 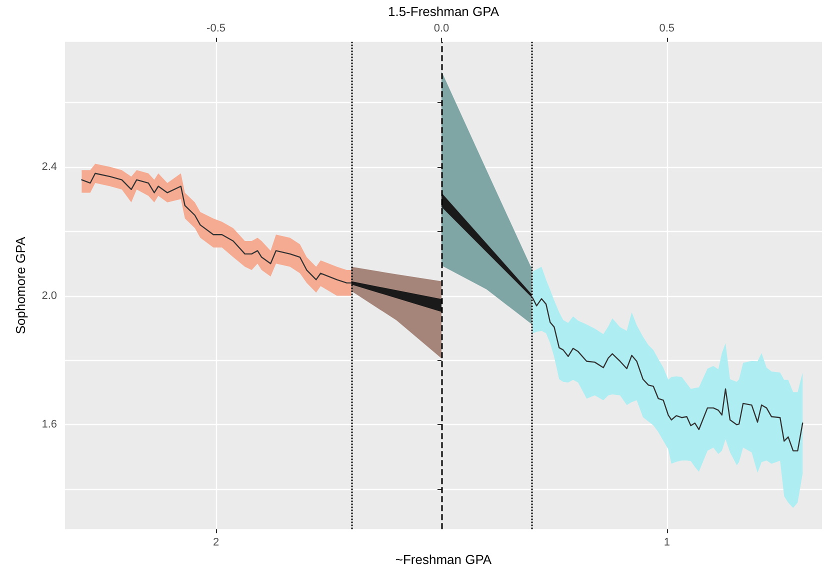 What do you see at coordinates (667, 542) in the screenshot?
I see `x-tick-label: 1` at bounding box center [667, 542].